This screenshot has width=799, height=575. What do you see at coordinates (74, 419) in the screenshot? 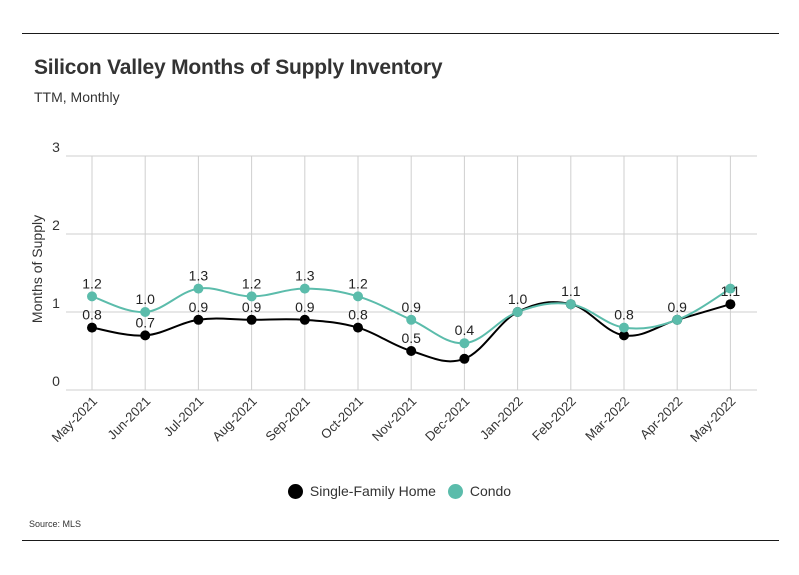
I see `x-tick-label: May-2021` at bounding box center [74, 419].